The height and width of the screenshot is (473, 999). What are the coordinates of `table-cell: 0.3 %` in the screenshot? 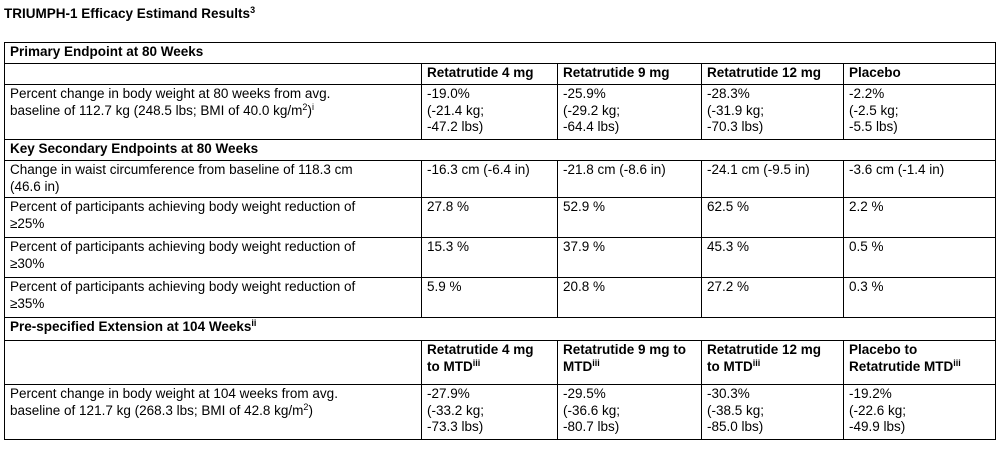 It's located at (919, 297).